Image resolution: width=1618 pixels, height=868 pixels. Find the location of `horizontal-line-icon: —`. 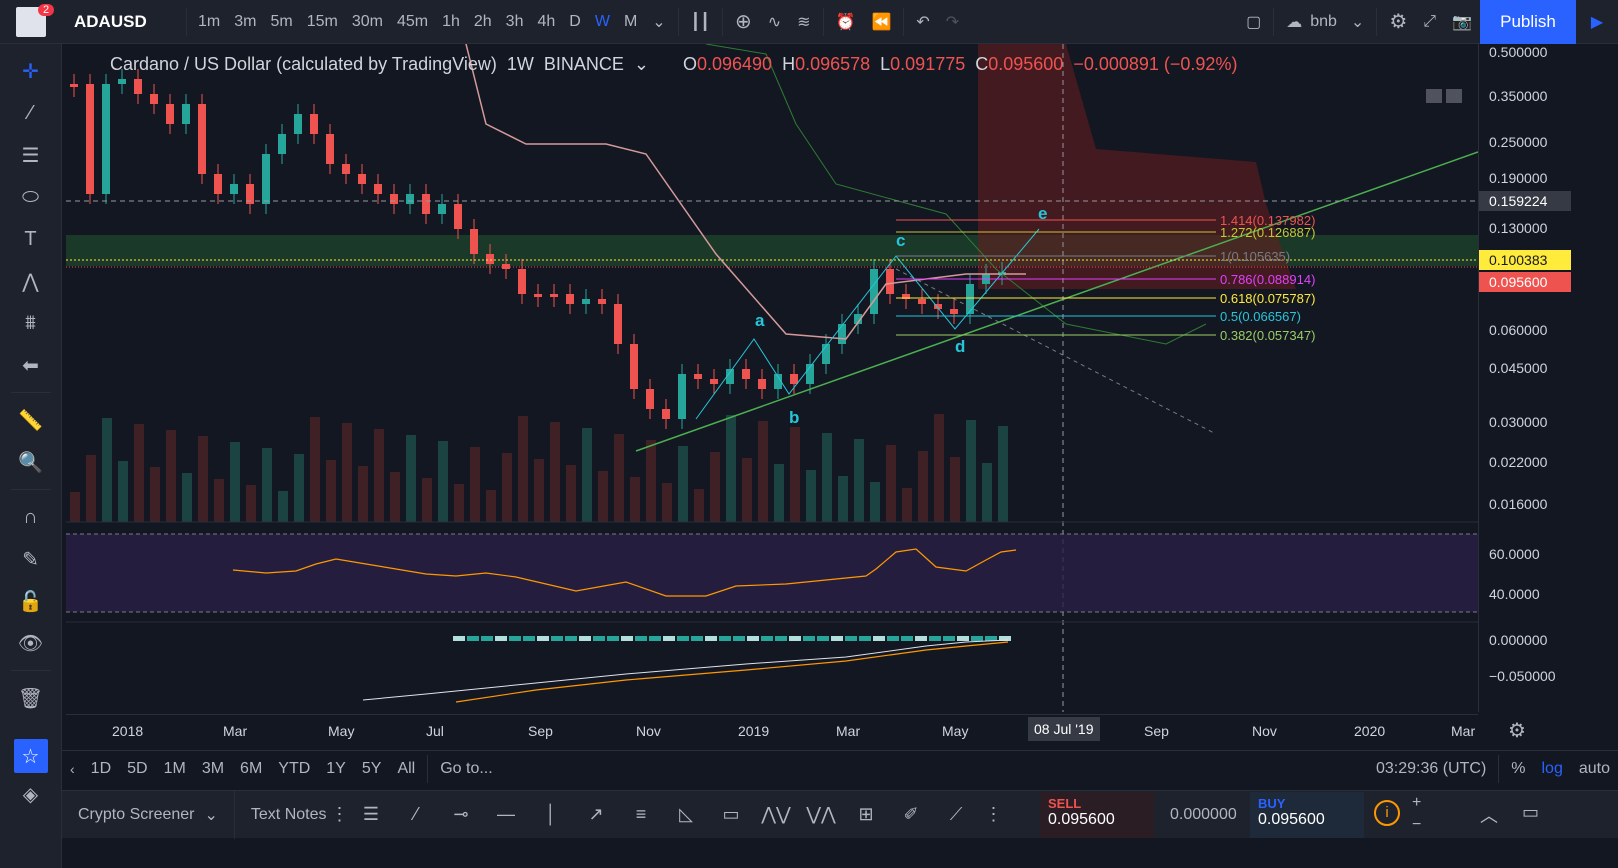

horizontal-line-icon: — is located at coordinates (506, 814).